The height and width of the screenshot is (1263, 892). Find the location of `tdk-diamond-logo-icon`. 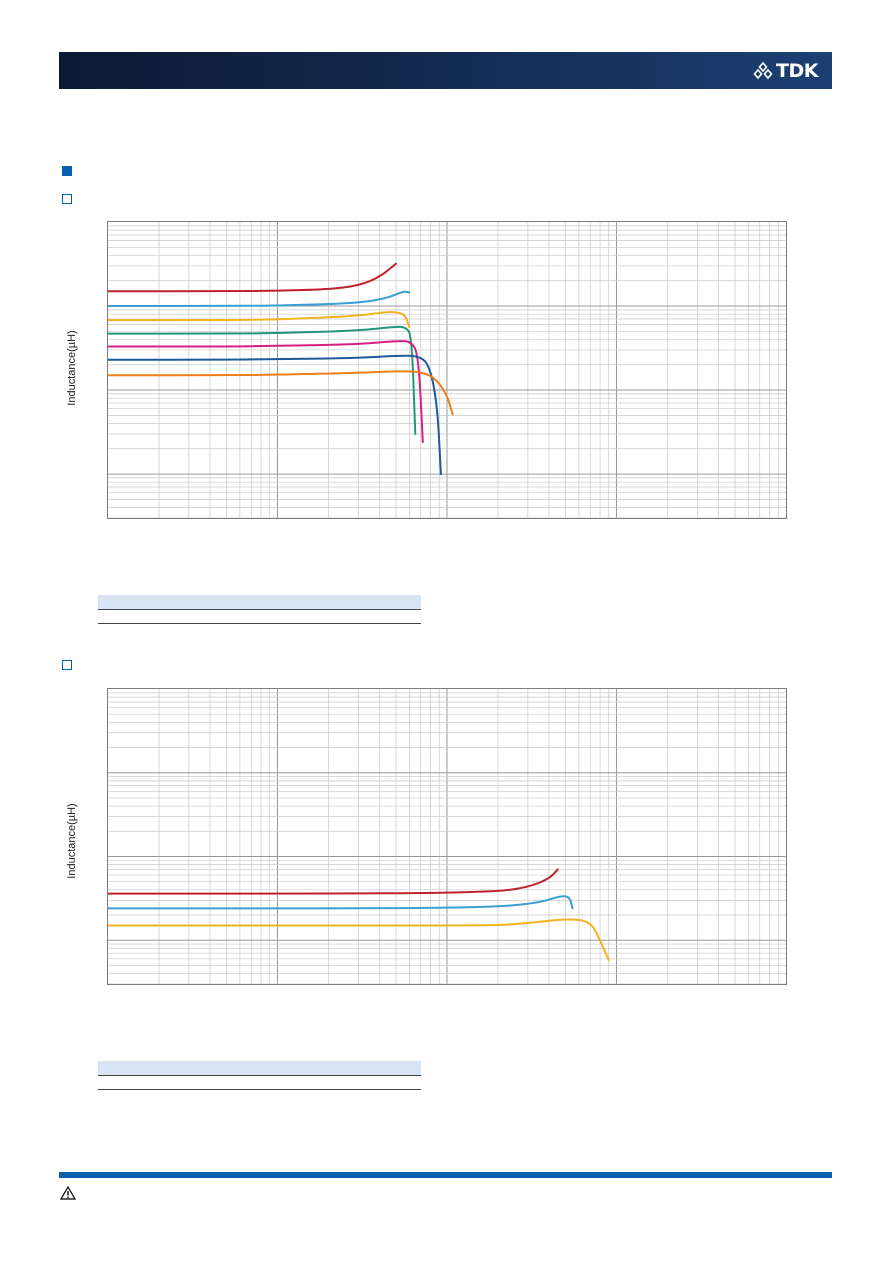

tdk-diamond-logo-icon is located at coordinates (763, 71).